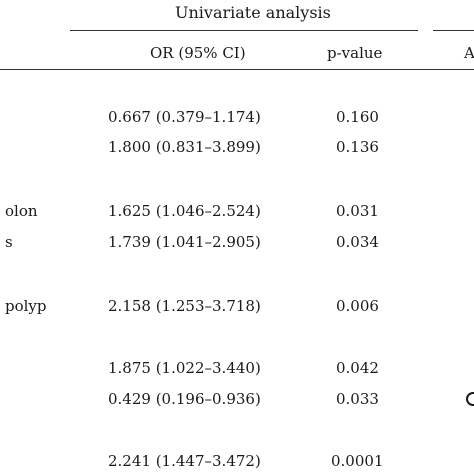  Describe the element at coordinates (469, 53) in the screenshot. I see `group-header-multivariate-fragment: A` at that location.